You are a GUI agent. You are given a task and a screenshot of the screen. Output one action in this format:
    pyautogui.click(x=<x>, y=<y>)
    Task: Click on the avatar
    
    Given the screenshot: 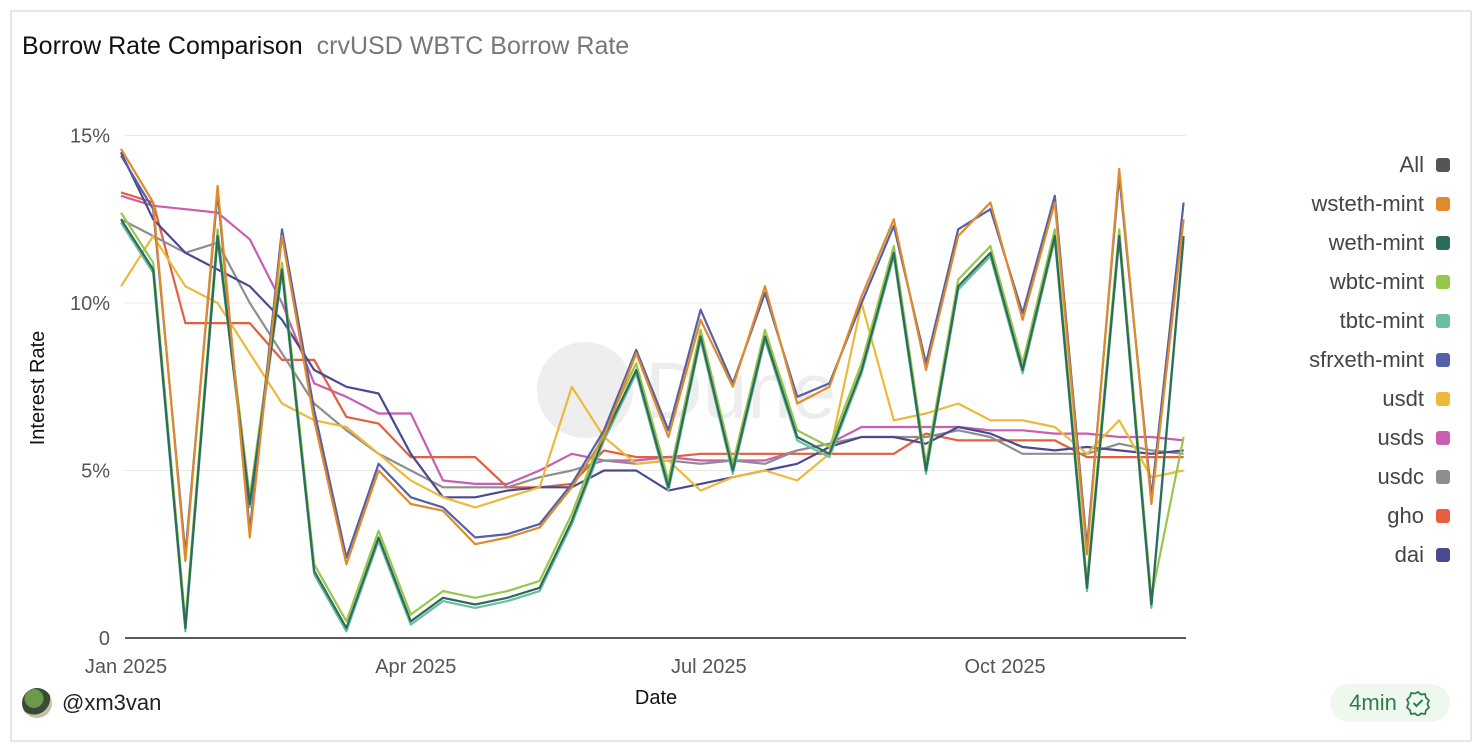 What is the action you would take?
    pyautogui.click(x=37, y=703)
    